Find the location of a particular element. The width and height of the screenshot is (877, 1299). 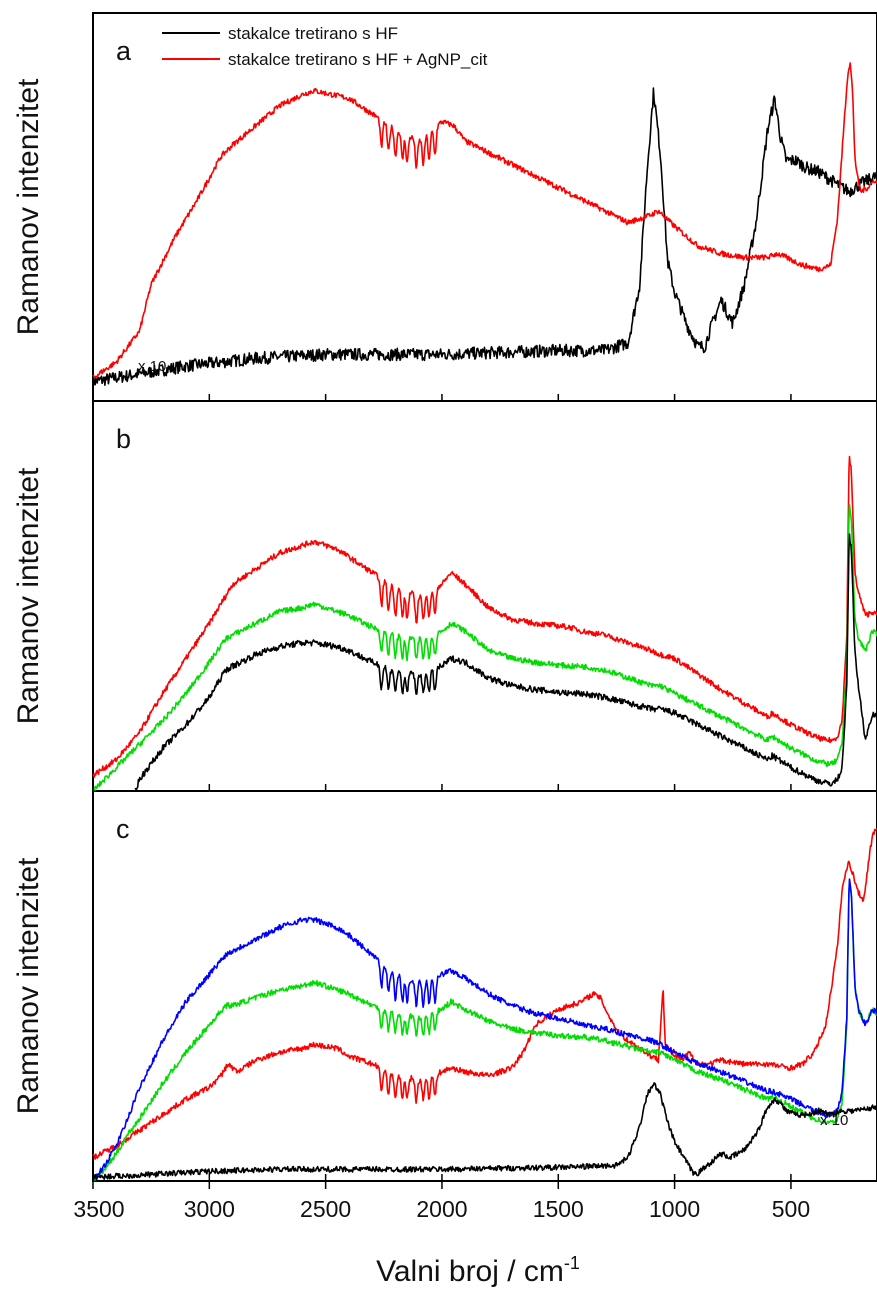

scale-annotation-a: x 10 is located at coordinates (152, 366).